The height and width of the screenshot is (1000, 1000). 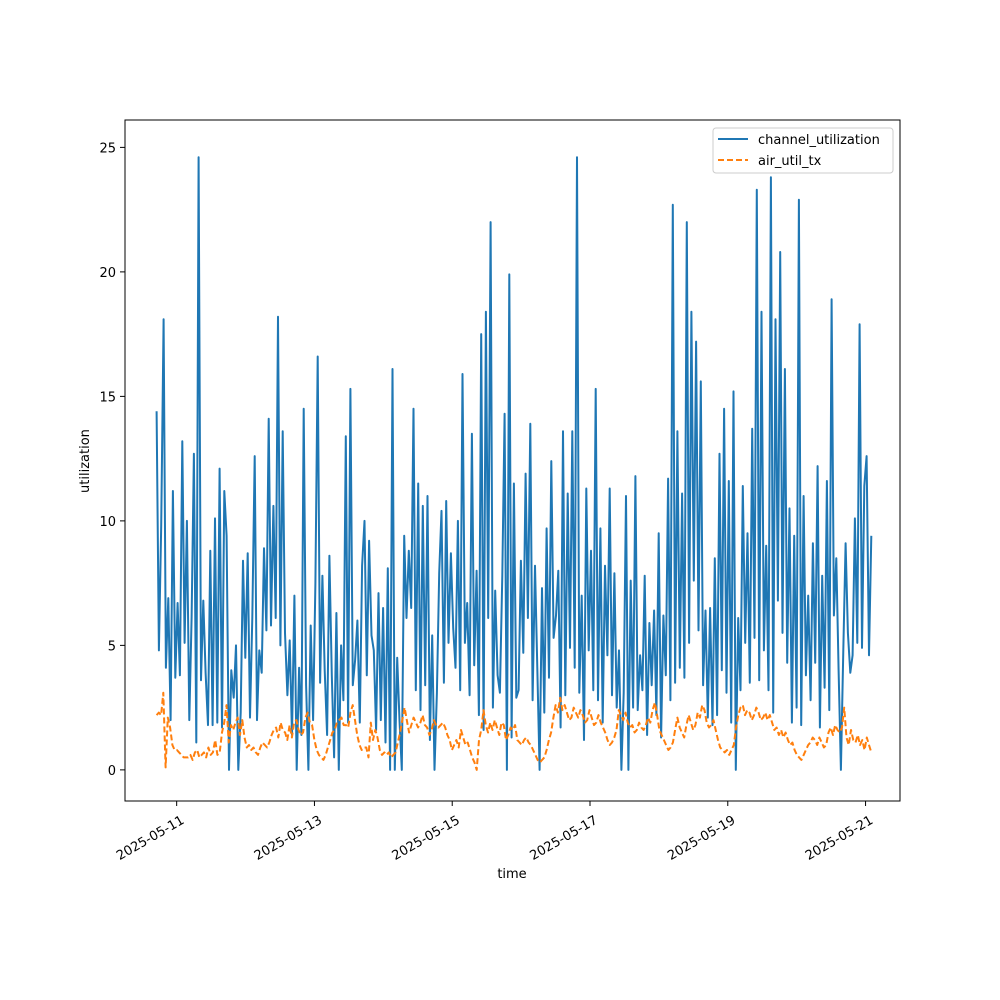 I want to click on y-tick-label: 15, so click(x=107, y=397).